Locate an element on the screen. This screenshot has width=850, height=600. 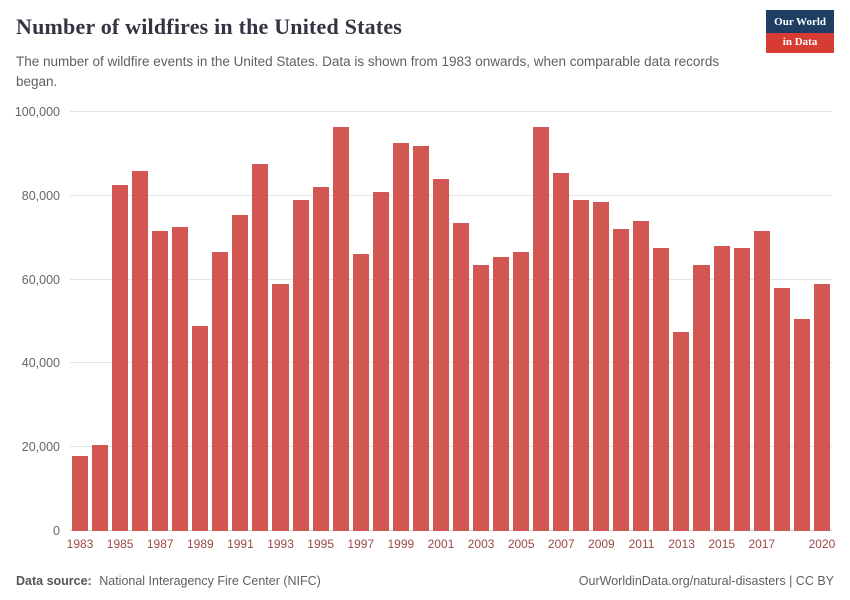
y-axis-tick-label: 100,000 is located at coordinates (37, 112).